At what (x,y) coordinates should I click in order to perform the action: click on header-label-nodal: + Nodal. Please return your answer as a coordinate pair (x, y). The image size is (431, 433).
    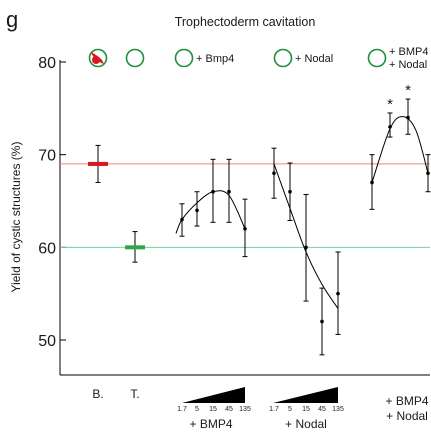
    Looking at the image, I should click on (314, 59).